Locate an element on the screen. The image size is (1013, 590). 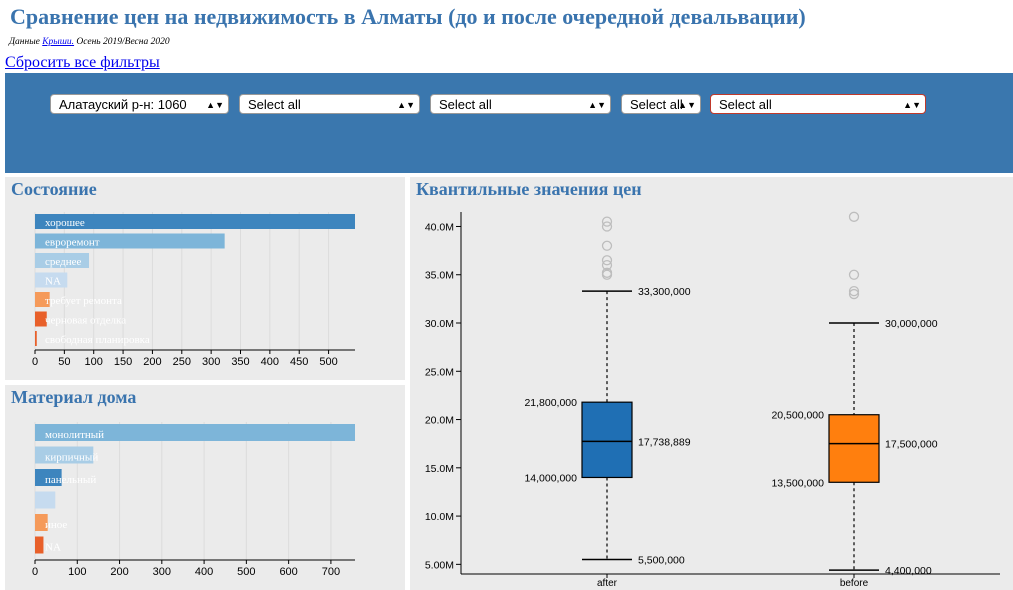
max-label: 30,000,000 is located at coordinates (911, 324).